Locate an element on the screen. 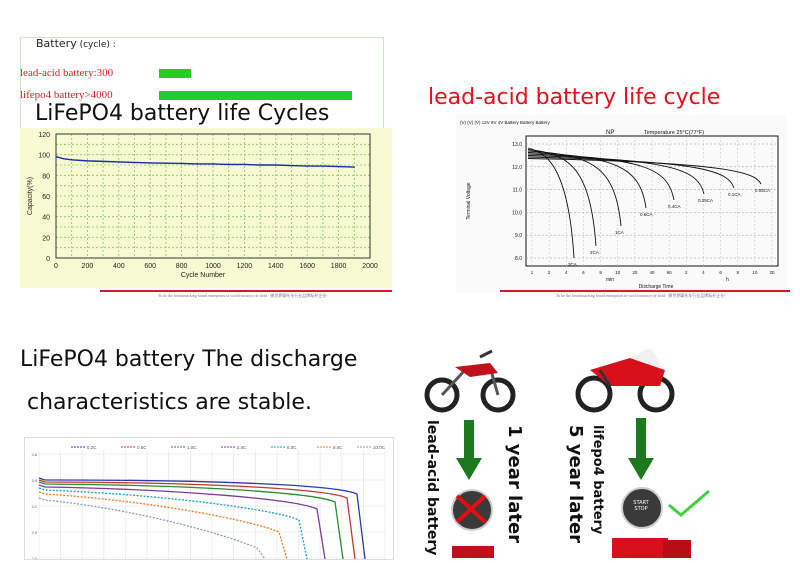 The height and width of the screenshot is (563, 800). lifepo4-cycle-bar is located at coordinates (255, 95).